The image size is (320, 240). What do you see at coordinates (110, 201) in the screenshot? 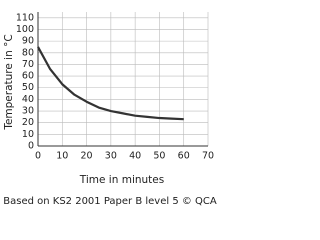
I see `caption: Based on KS2 2001 Paper B level 5 © QCA` at bounding box center [110, 201].